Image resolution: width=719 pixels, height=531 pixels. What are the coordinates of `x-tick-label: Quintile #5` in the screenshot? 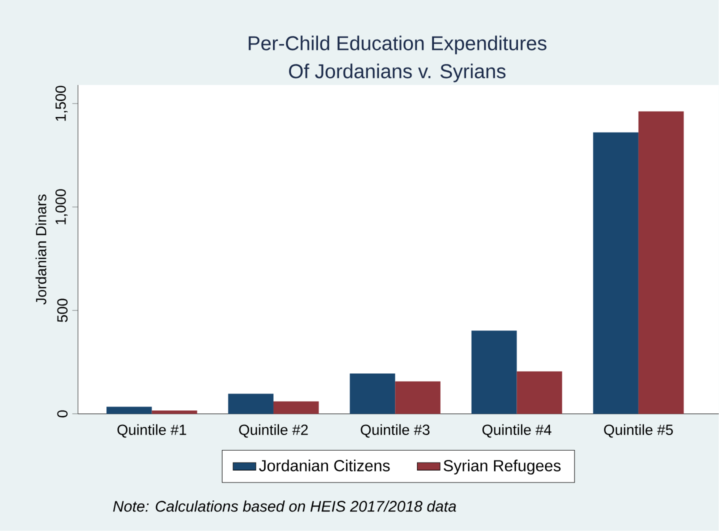 It's located at (638, 431).